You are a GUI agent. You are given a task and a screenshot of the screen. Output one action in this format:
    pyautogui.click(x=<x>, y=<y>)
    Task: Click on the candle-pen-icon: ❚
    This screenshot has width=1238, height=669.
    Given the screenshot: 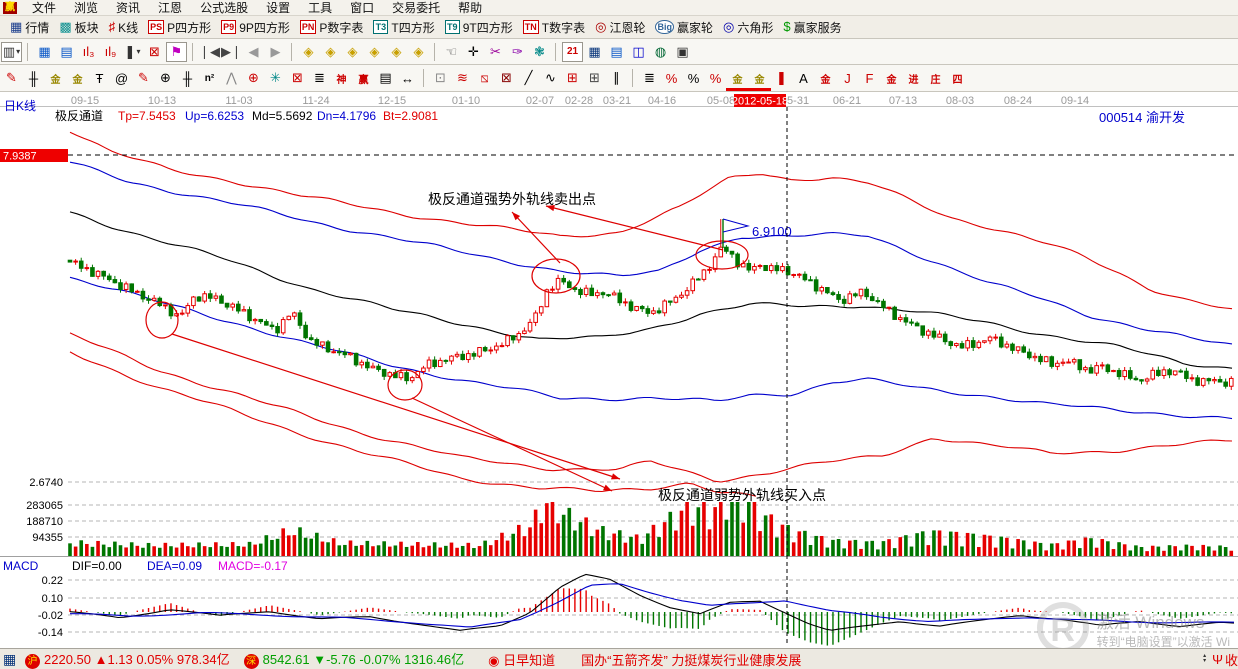 What is the action you would take?
    pyautogui.click(x=781, y=77)
    